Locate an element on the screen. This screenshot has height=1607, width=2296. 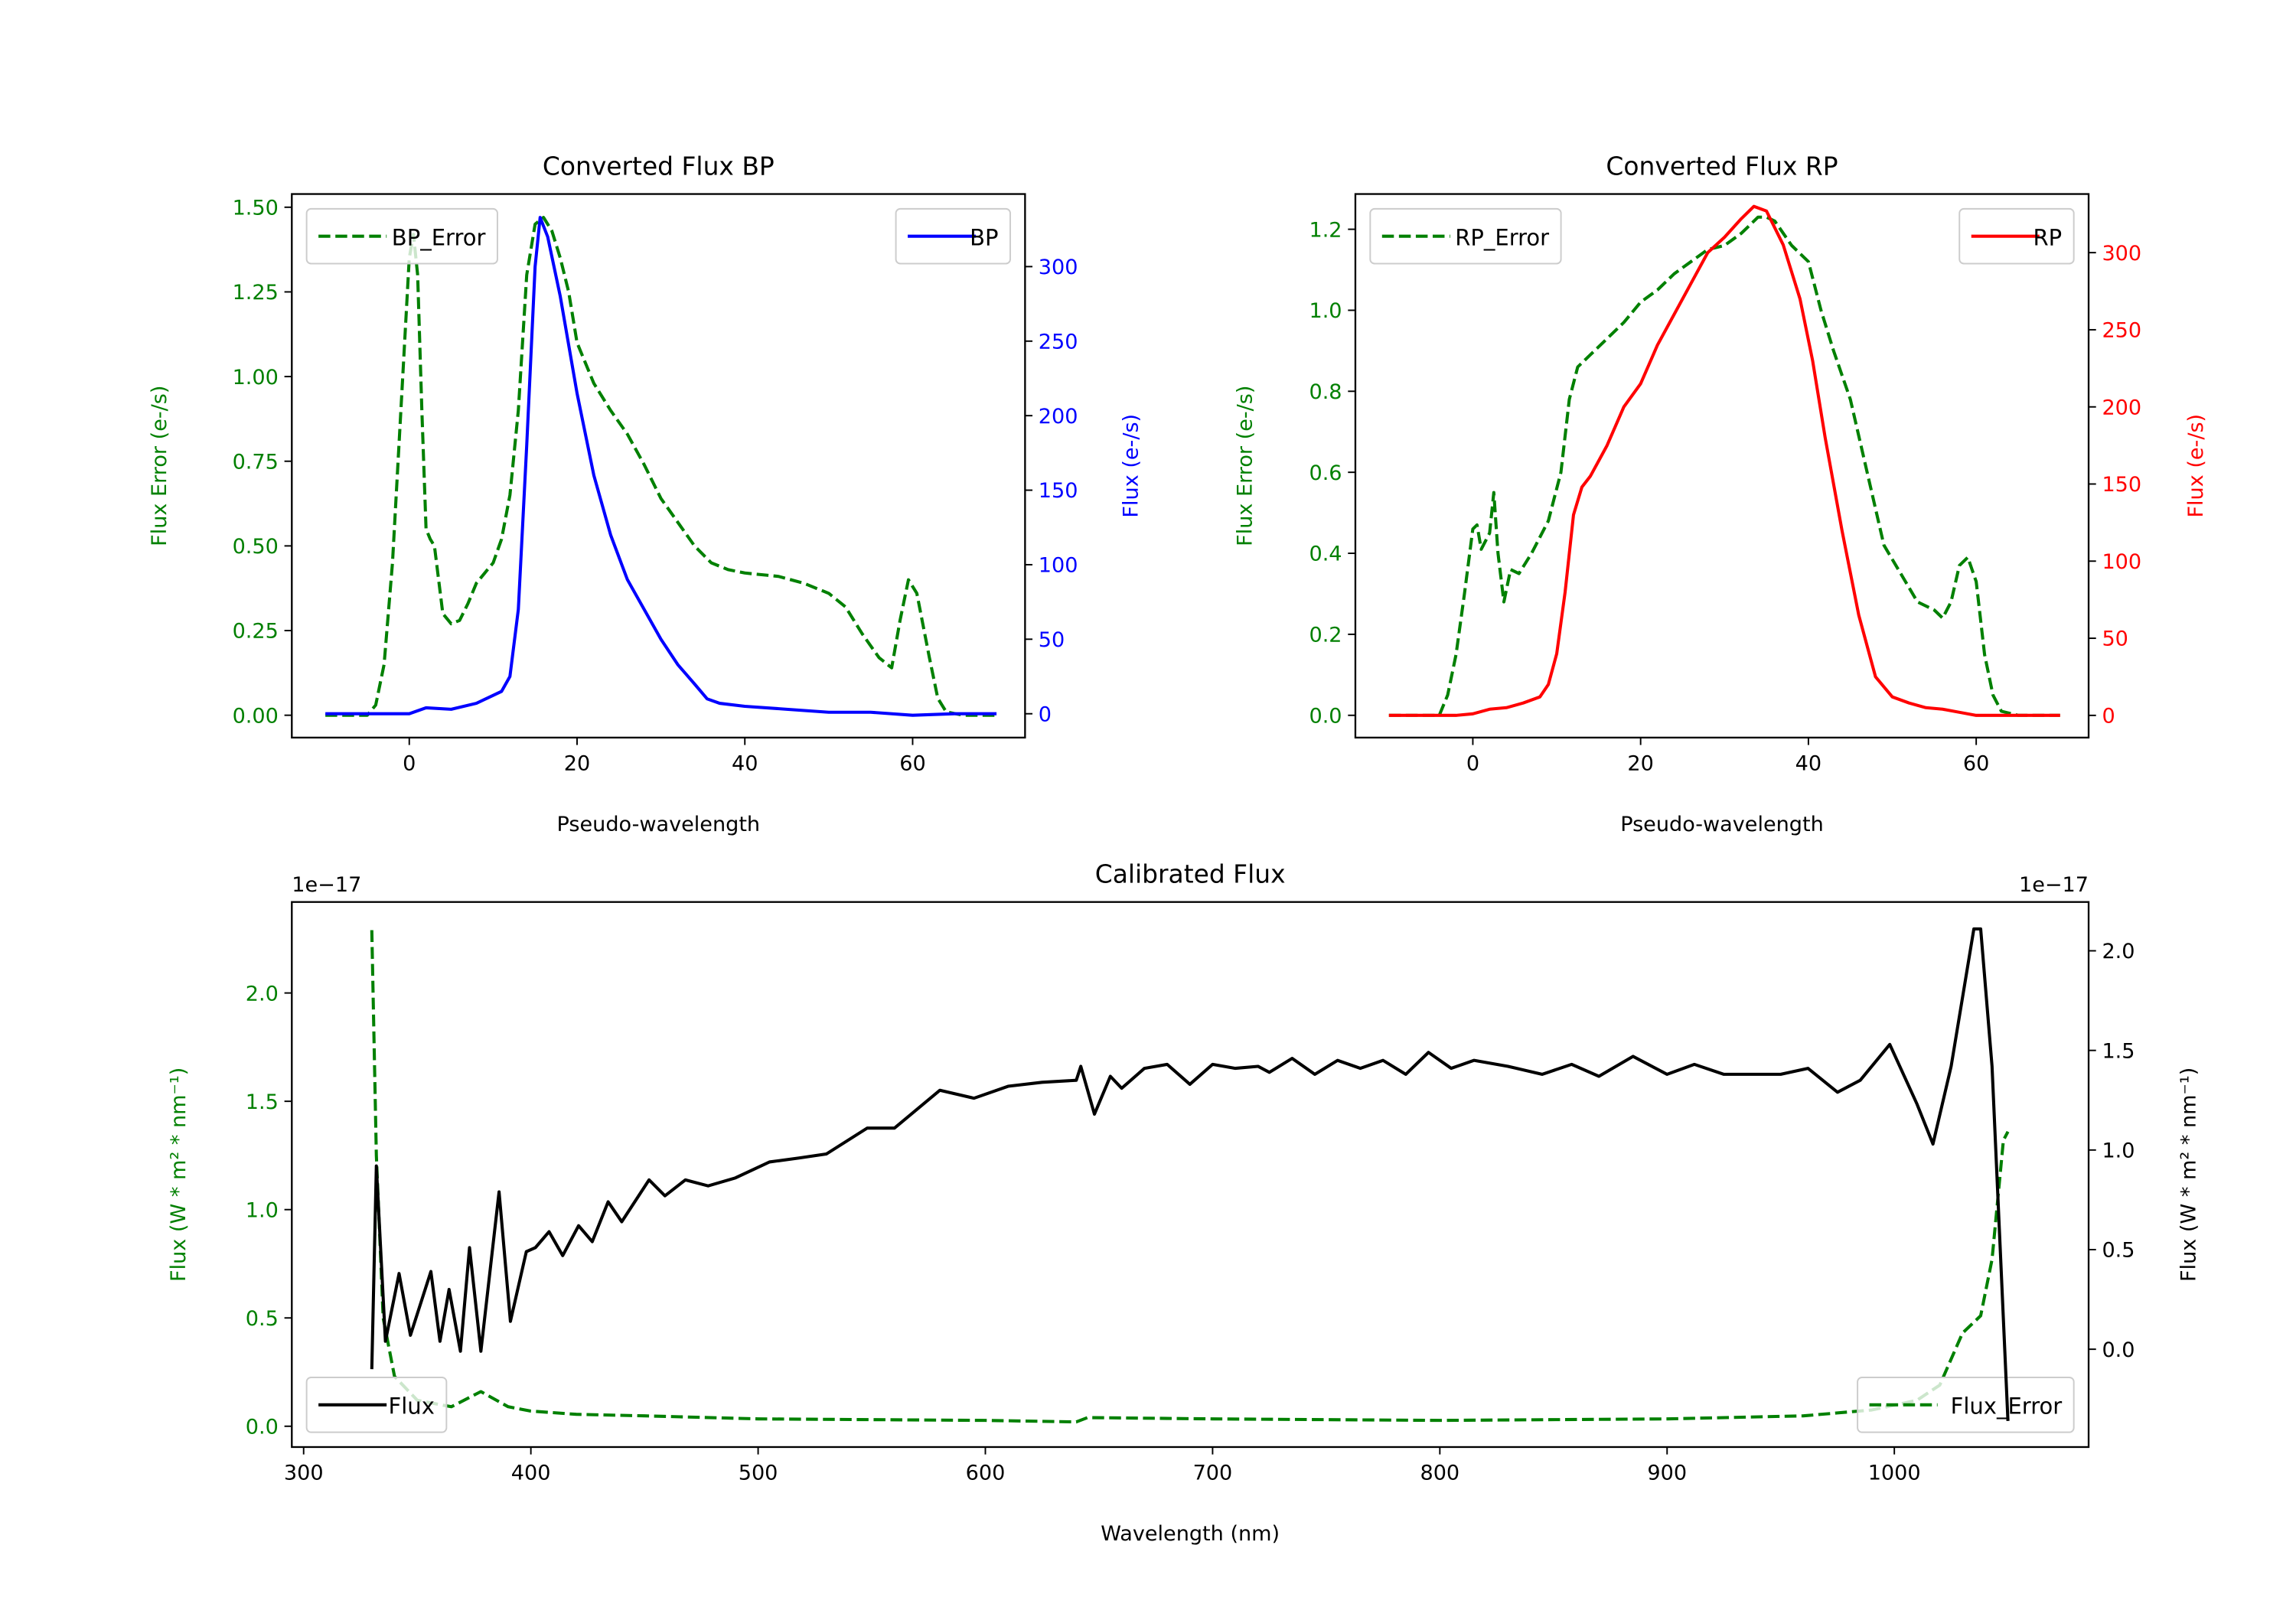
x-tick-label: 500 is located at coordinates (758, 1473).